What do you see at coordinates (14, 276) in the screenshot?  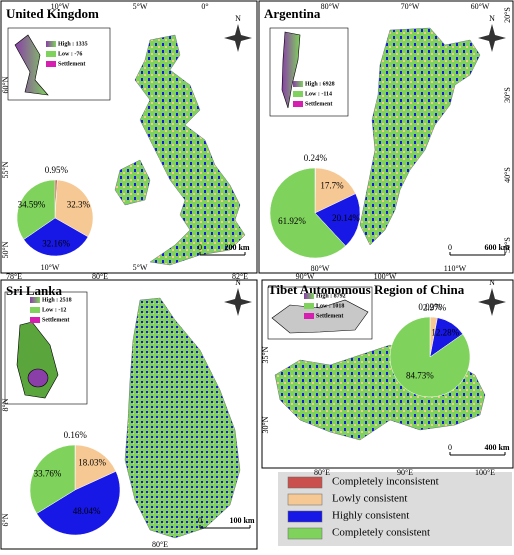 I see `coordinate-label: 78°E` at bounding box center [14, 276].